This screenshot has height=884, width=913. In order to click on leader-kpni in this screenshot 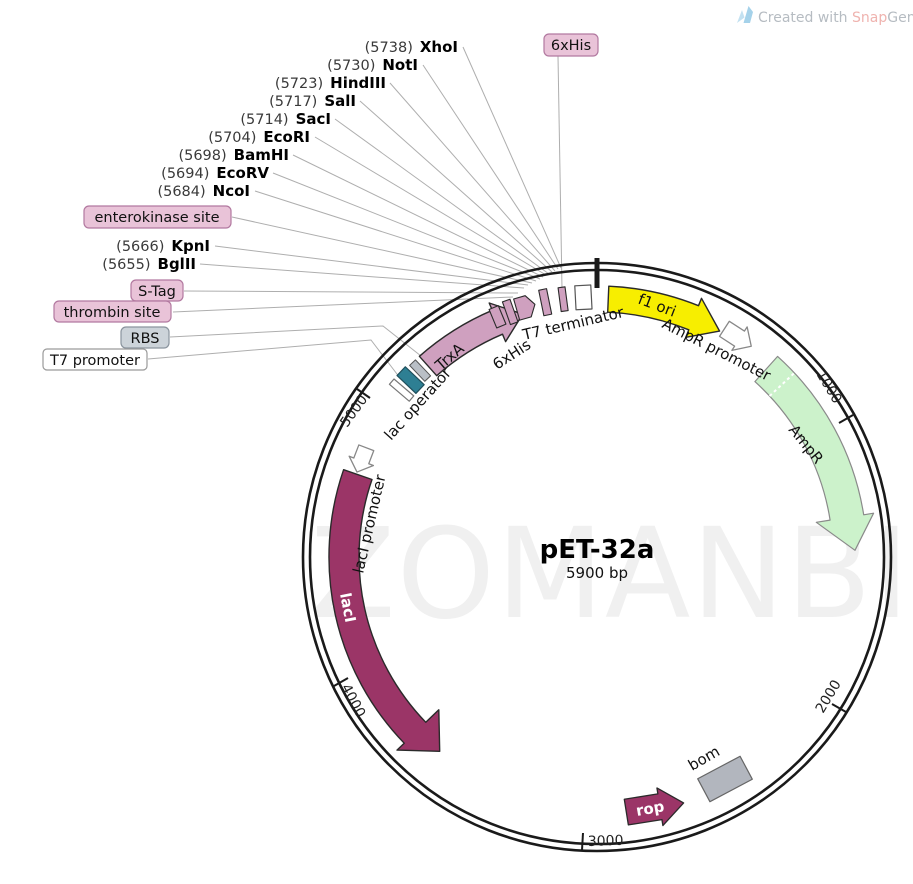, I will do `click(371, 265)`.